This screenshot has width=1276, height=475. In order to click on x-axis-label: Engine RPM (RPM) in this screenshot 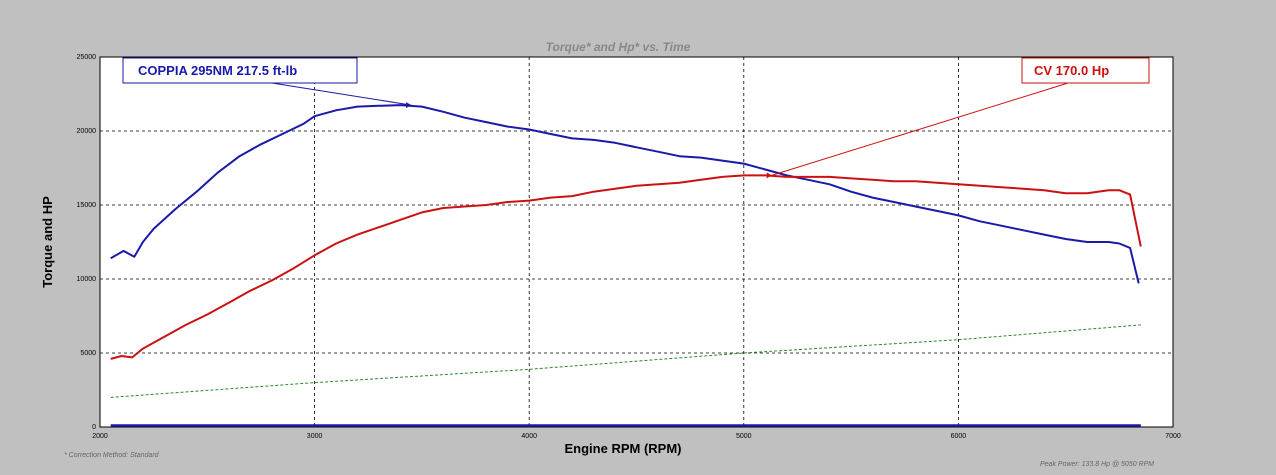, I will do `click(623, 448)`.